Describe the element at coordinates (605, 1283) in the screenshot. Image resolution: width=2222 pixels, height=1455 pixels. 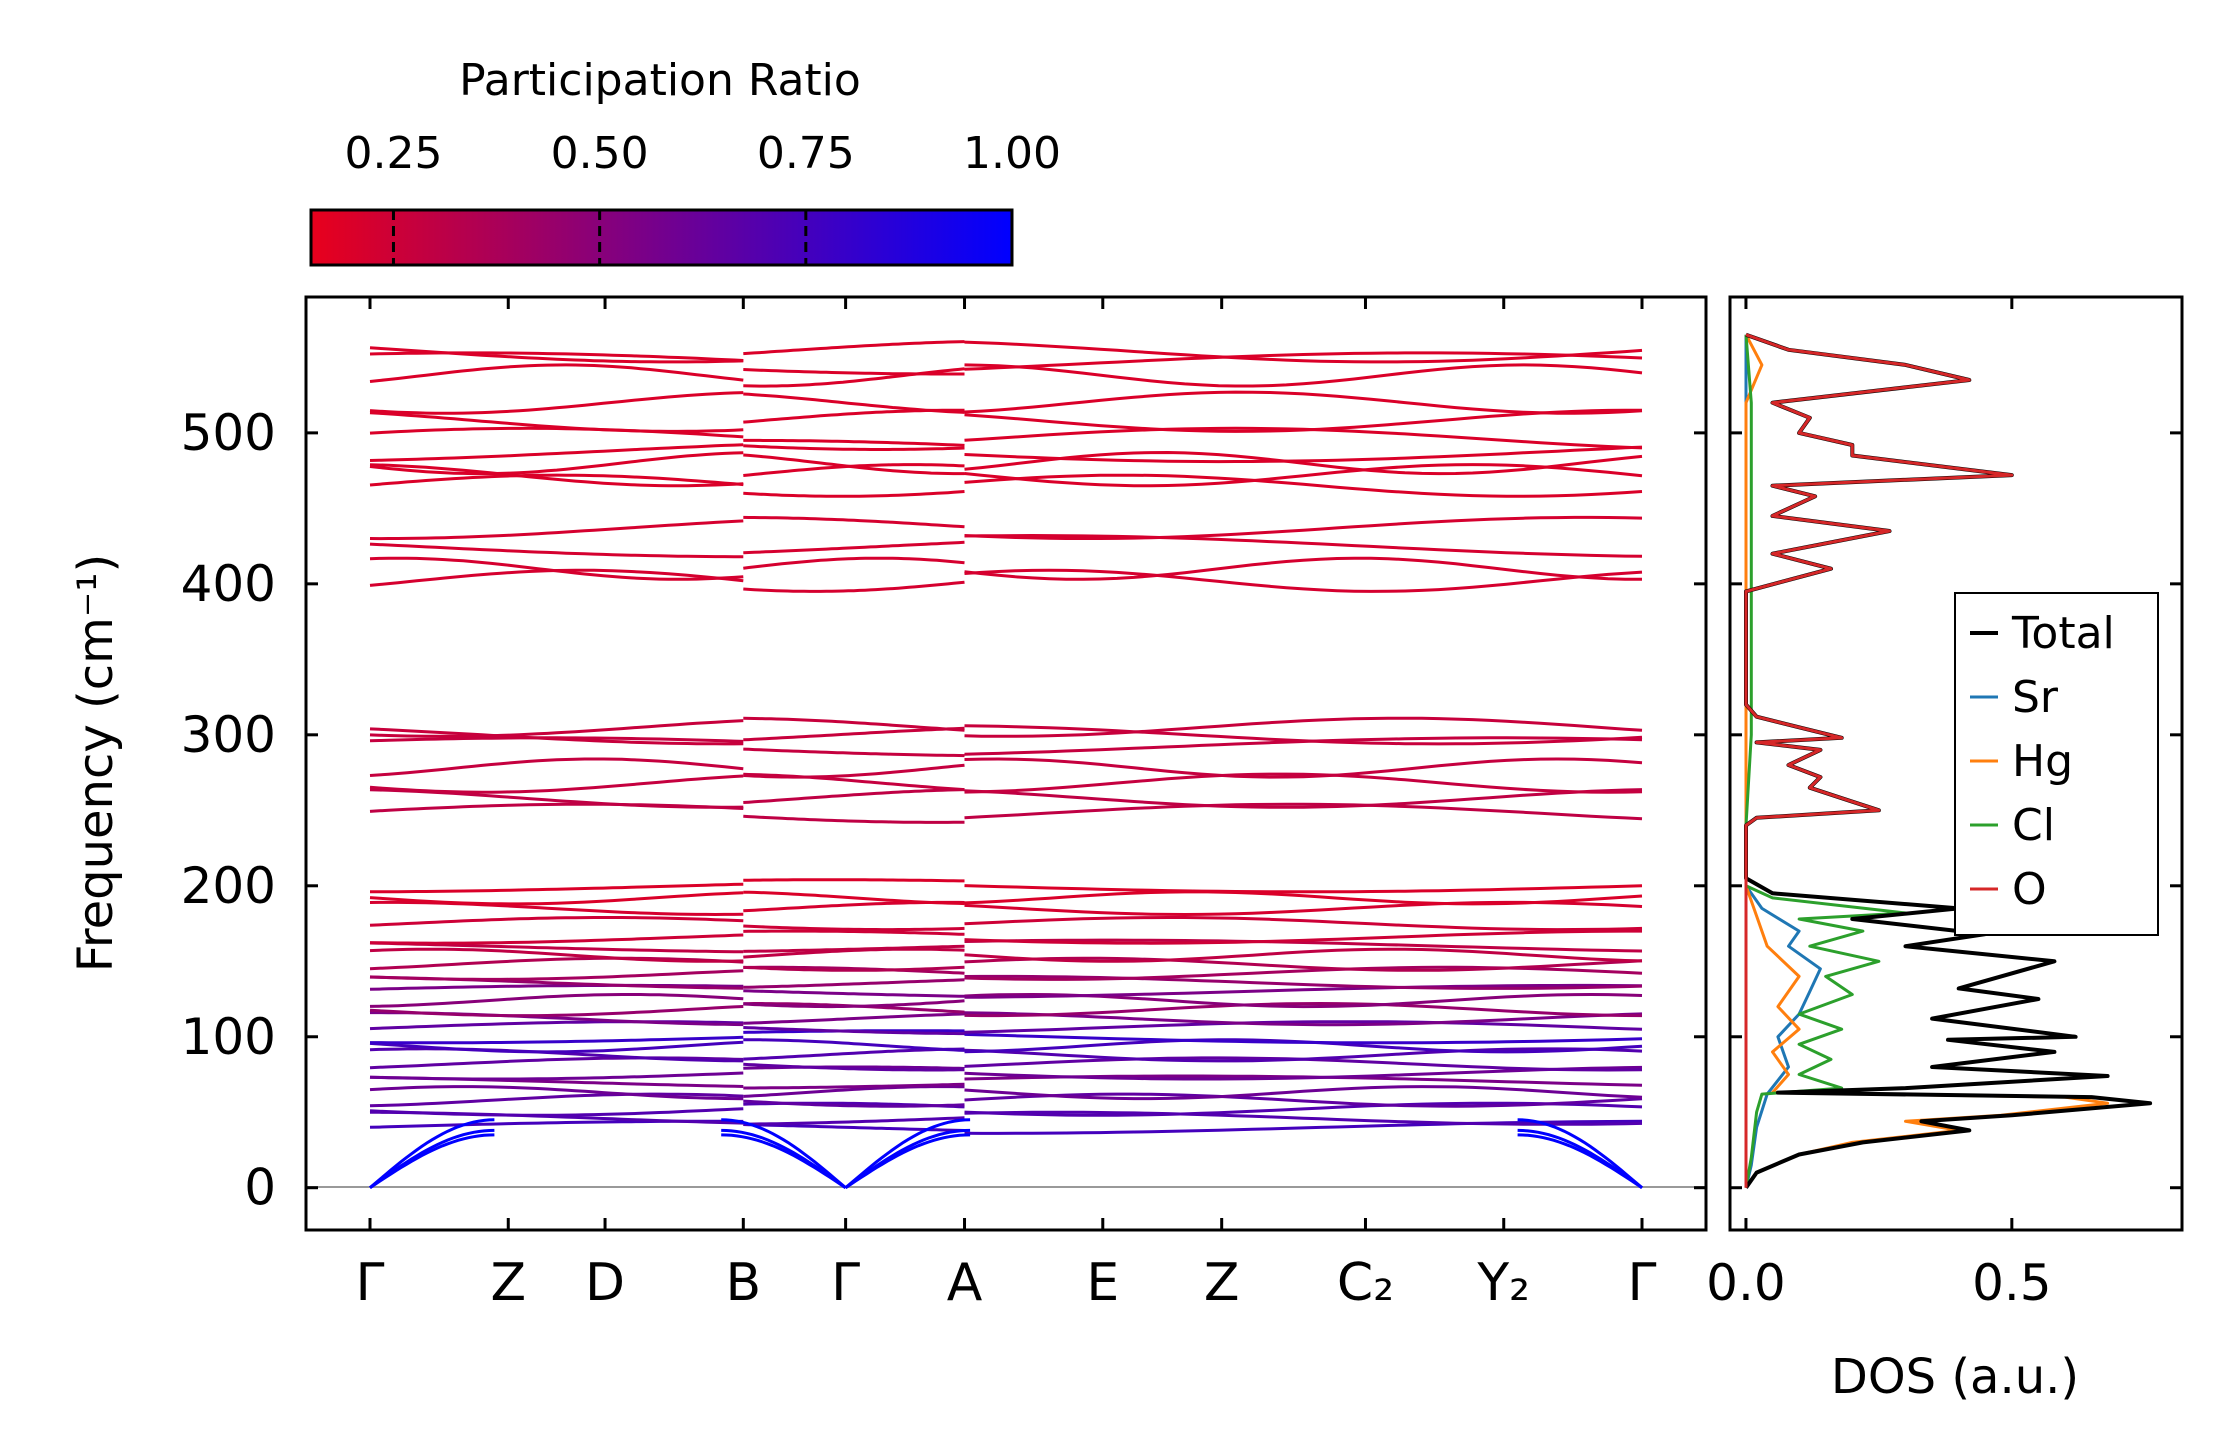
I see `kpoint-label: D` at that location.